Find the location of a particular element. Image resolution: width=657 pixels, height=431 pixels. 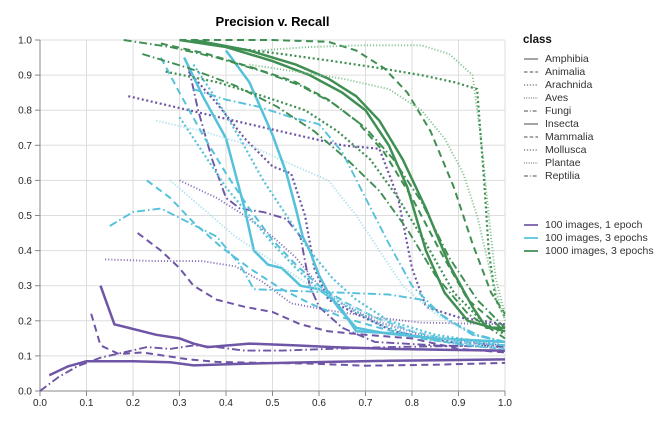

legend-class-aves-swatch-icon is located at coordinates (531, 97).